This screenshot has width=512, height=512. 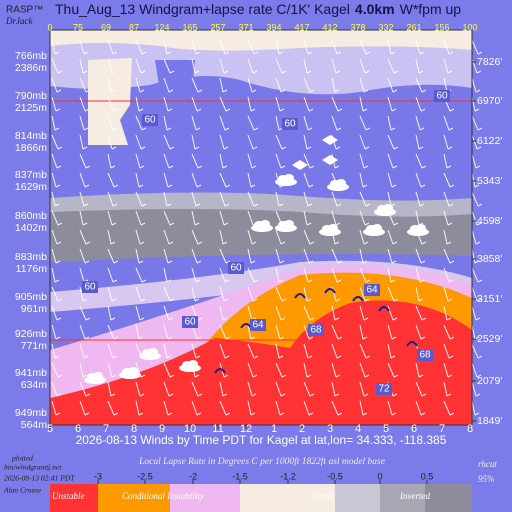 I want to click on updraft-value: 394, so click(x=273, y=27).